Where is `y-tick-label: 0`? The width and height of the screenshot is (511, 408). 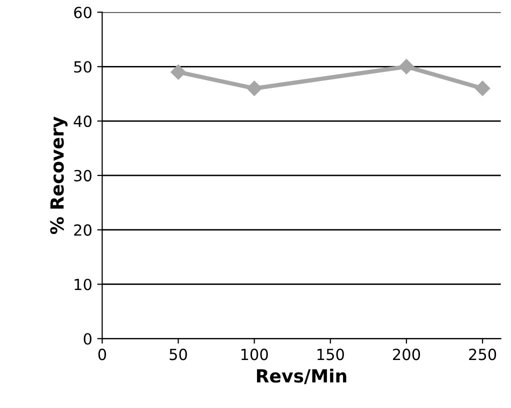
y-tick-label: 0 is located at coordinates (88, 339).